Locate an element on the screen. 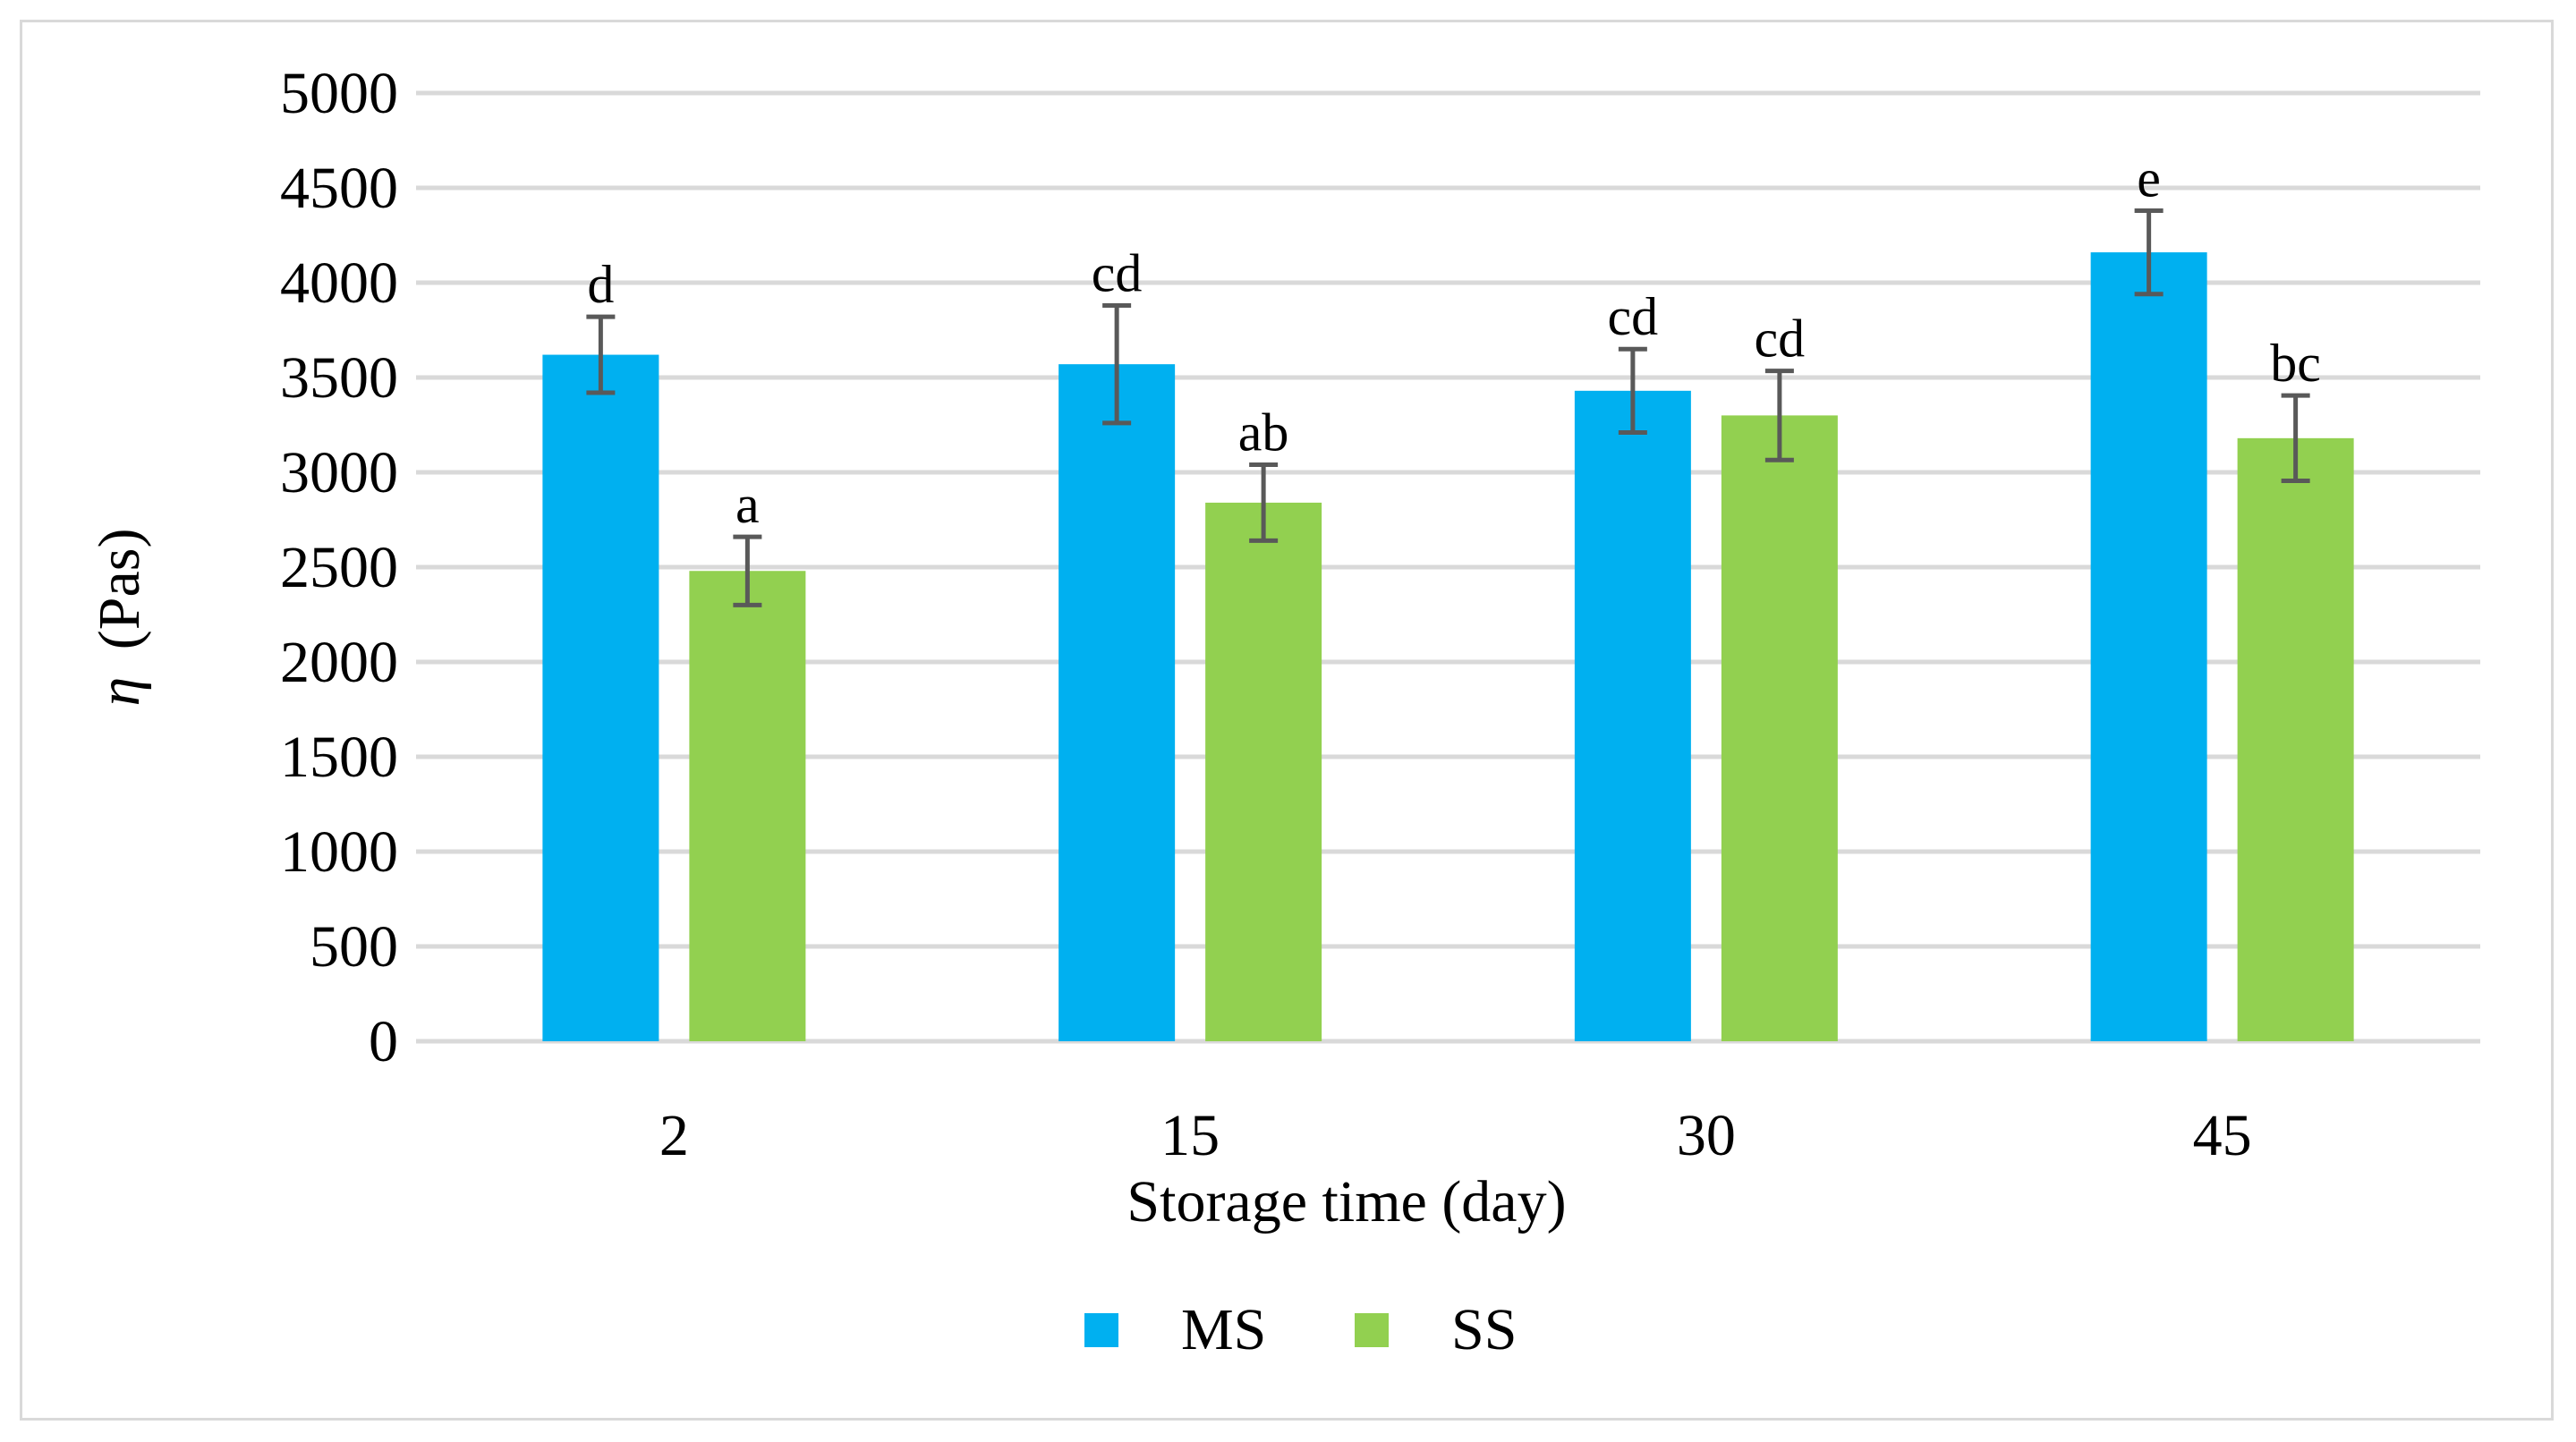 Image resolution: width=2576 pixels, height=1442 pixels. y-axis-ticks: 0 500 1000 1500 2000 2500 3000 3500 4000 4500 5000 is located at coordinates (339, 567).